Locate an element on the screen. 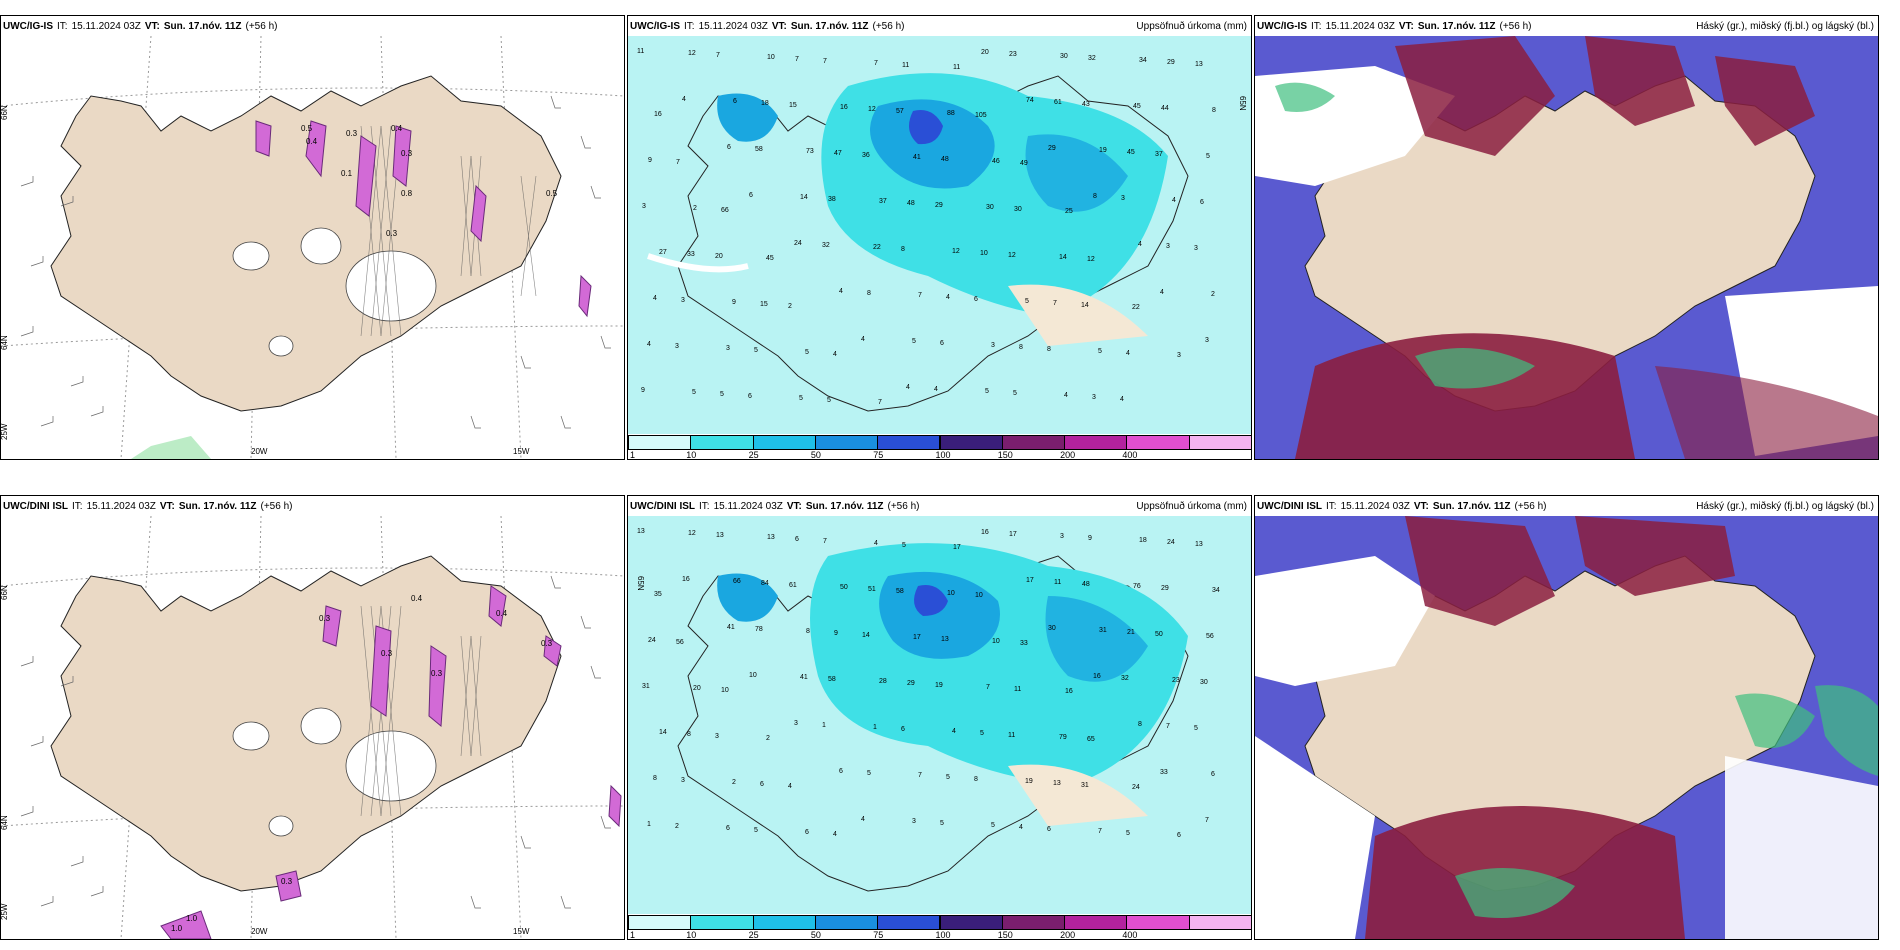 This screenshot has width=1900, height=950. precip-value: 49 is located at coordinates (1024, 163).